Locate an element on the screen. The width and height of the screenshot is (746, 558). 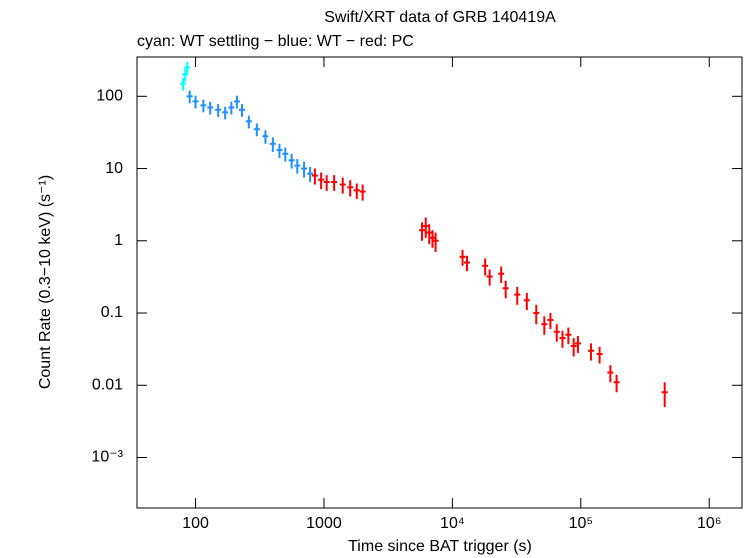
chart-subtitle: cyan: WT settling − blue: WT − red: PC is located at coordinates (275, 41).